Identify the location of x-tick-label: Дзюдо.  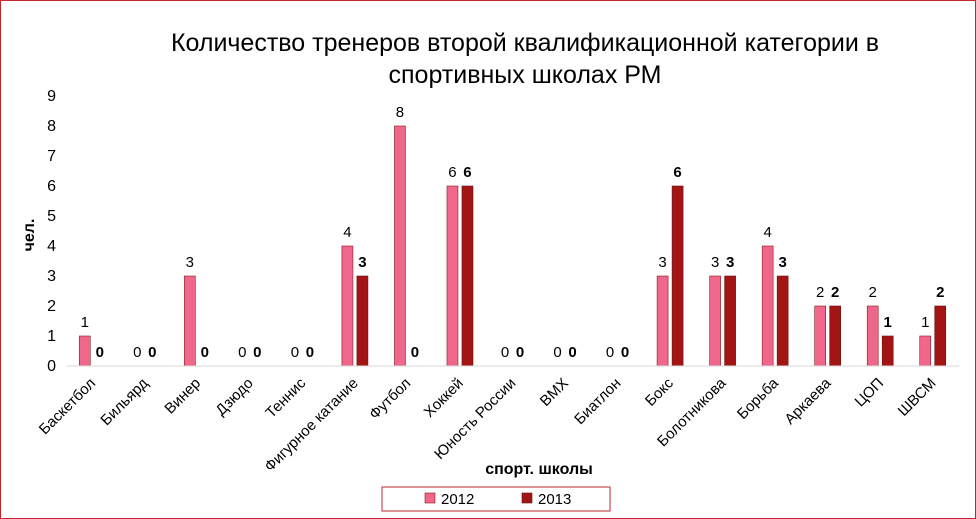
(234, 397).